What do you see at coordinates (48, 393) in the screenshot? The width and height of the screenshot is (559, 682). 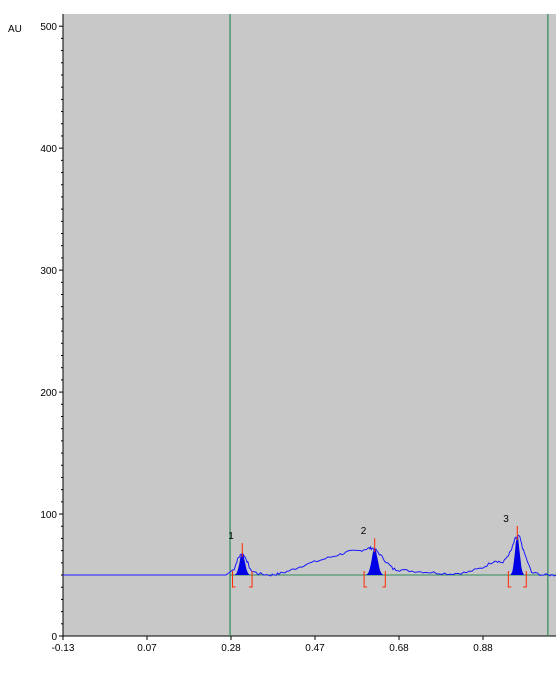 I see `y-tick-label: 200` at bounding box center [48, 393].